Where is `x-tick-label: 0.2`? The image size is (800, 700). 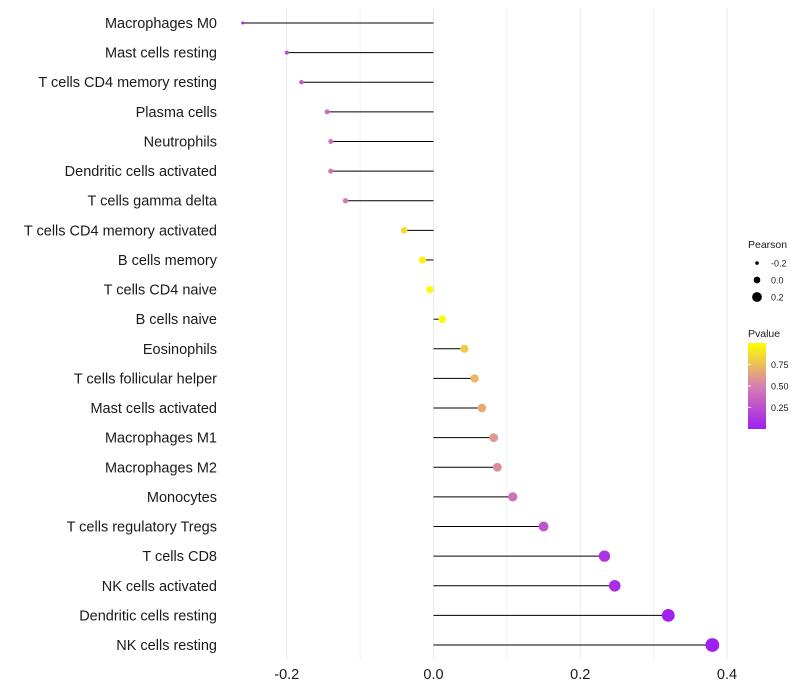
x-tick-label: 0.2 is located at coordinates (580, 675).